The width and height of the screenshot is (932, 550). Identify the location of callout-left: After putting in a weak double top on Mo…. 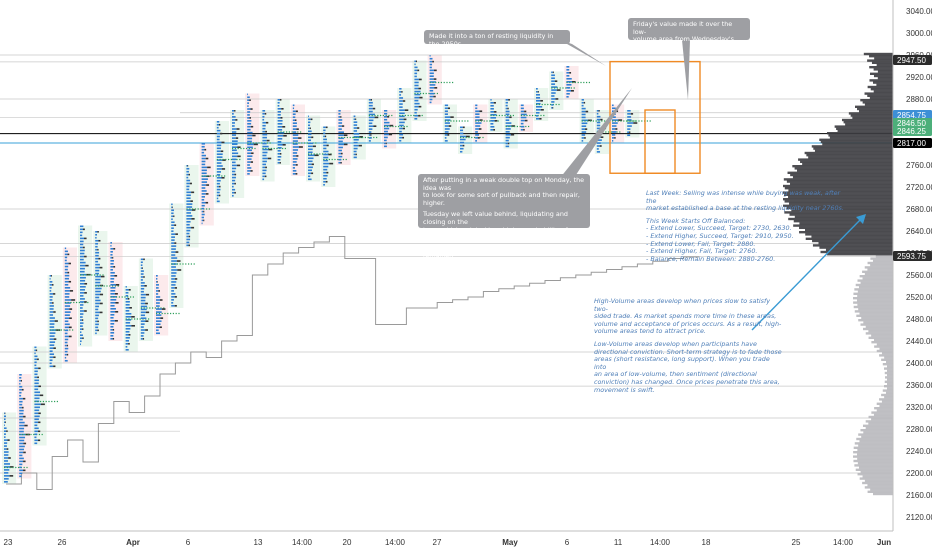
(504, 221).